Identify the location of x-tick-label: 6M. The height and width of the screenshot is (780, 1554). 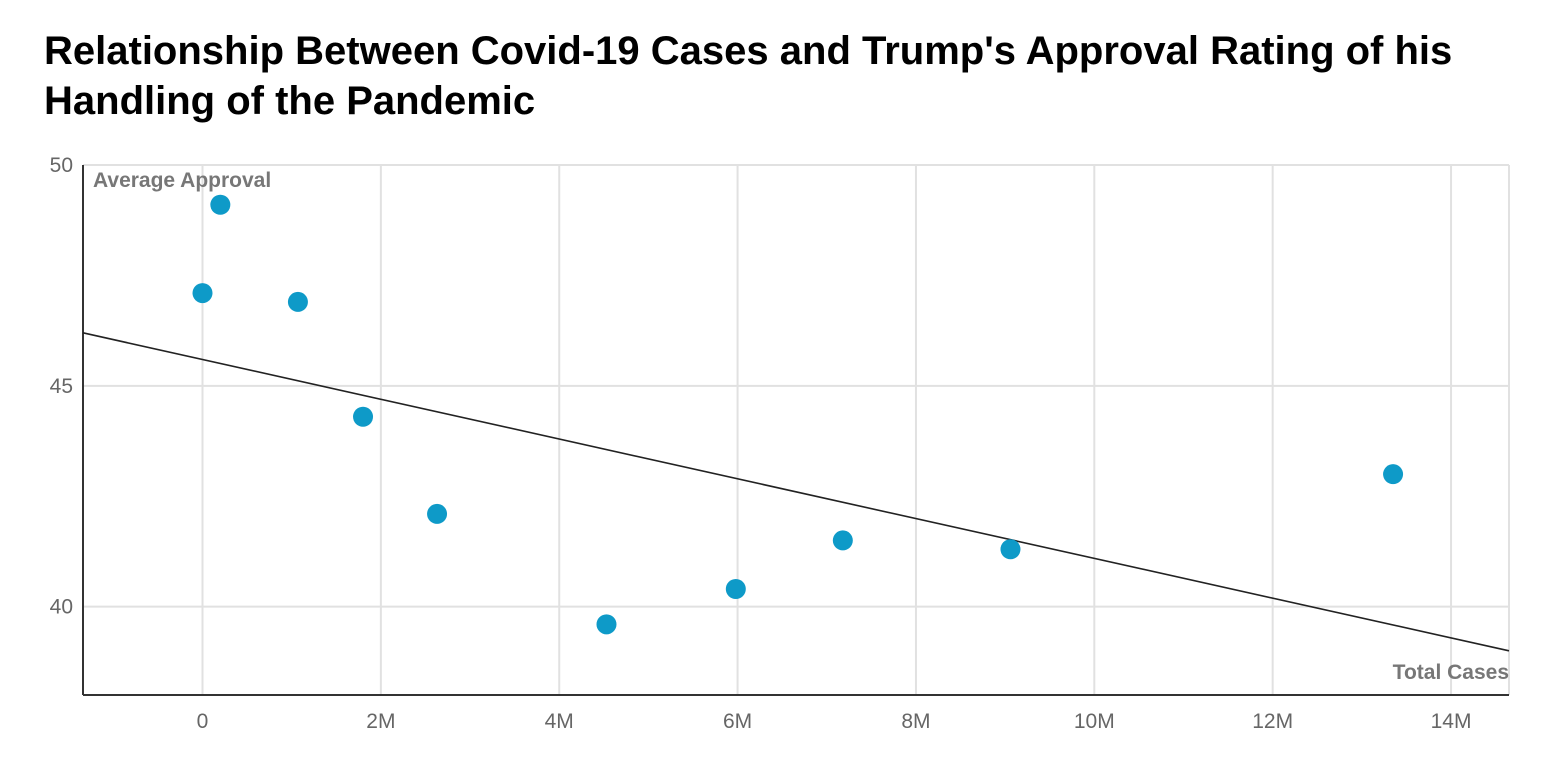
(737, 721).